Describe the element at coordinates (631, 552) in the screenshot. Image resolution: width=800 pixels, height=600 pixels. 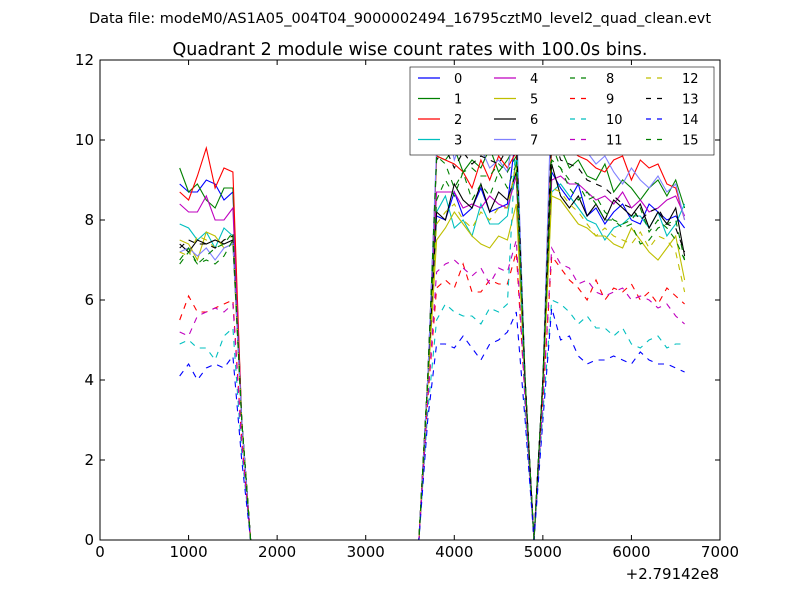
I see `x-tick-label: 6000` at that location.